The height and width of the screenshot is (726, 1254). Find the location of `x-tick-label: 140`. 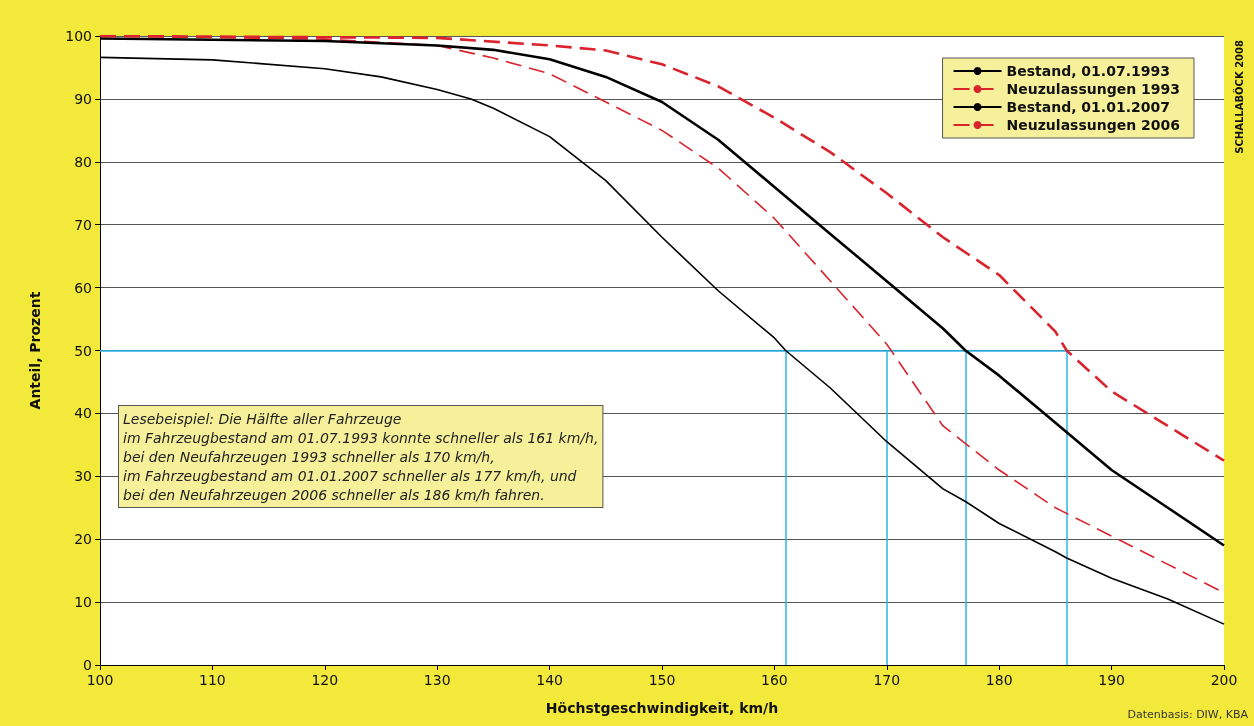

x-tick-label: 140 is located at coordinates (549, 680).